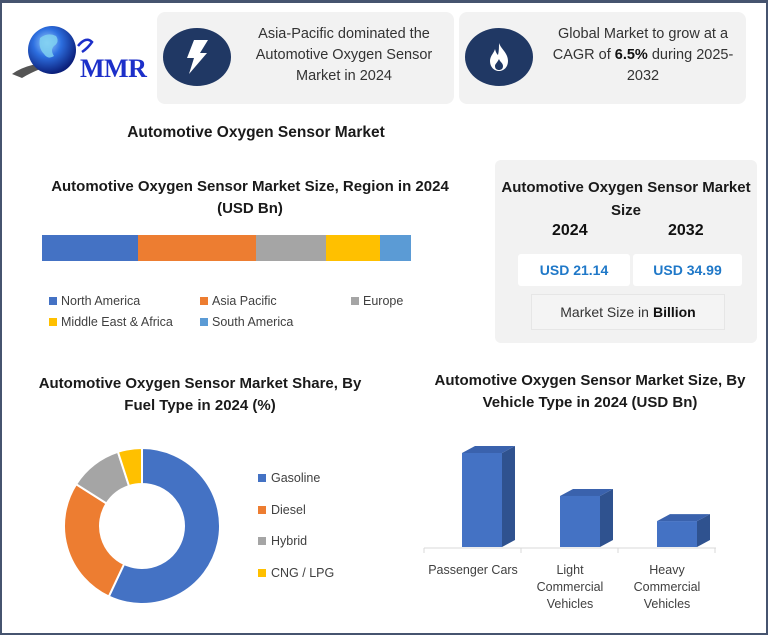 This screenshot has height=635, width=768. I want to click on column-light-commercial-vehicles, so click(586, 517).